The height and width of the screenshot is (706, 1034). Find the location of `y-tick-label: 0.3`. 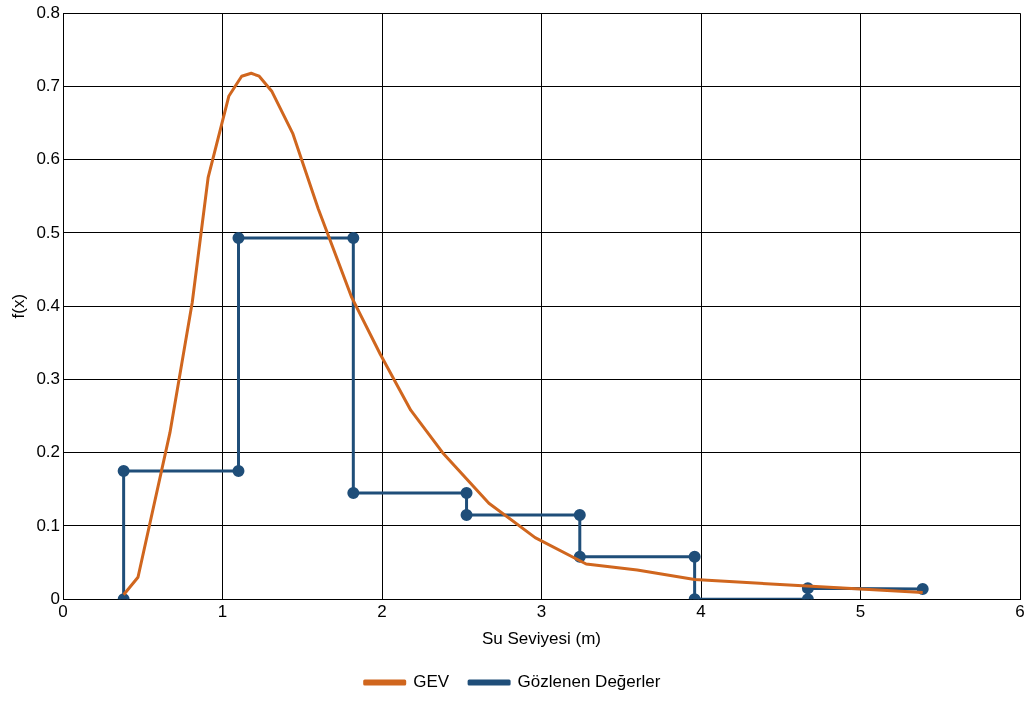

y-tick-label: 0.3 is located at coordinates (48, 379).